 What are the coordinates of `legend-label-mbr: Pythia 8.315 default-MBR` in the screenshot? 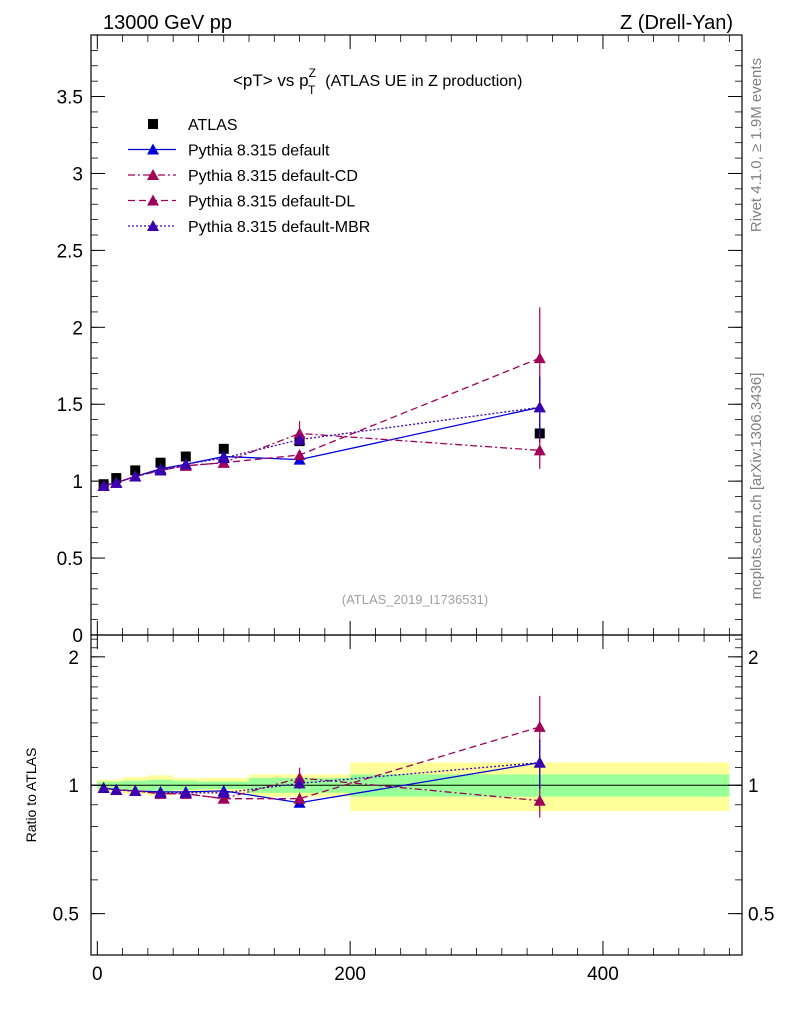 It's located at (279, 227).